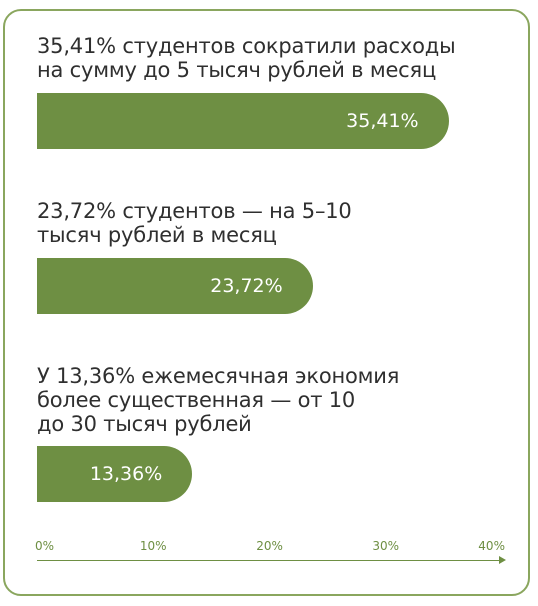 The height and width of the screenshot is (606, 538). What do you see at coordinates (246, 286) in the screenshot?
I see `bar-value-label-2: 23,72%` at bounding box center [246, 286].